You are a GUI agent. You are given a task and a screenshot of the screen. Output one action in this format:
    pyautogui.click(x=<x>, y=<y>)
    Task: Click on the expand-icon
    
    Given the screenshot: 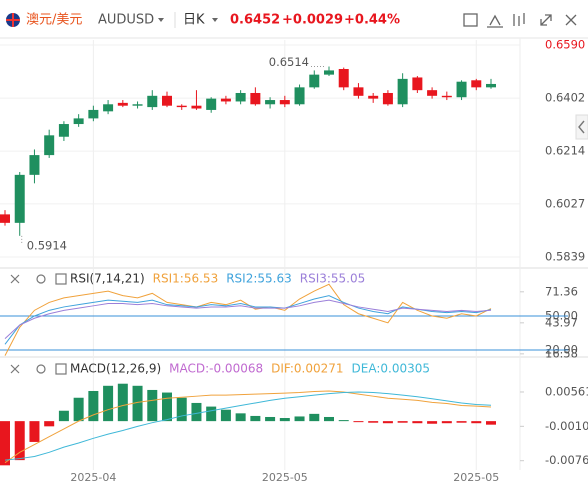 What is the action you would take?
    pyautogui.click(x=546, y=20)
    